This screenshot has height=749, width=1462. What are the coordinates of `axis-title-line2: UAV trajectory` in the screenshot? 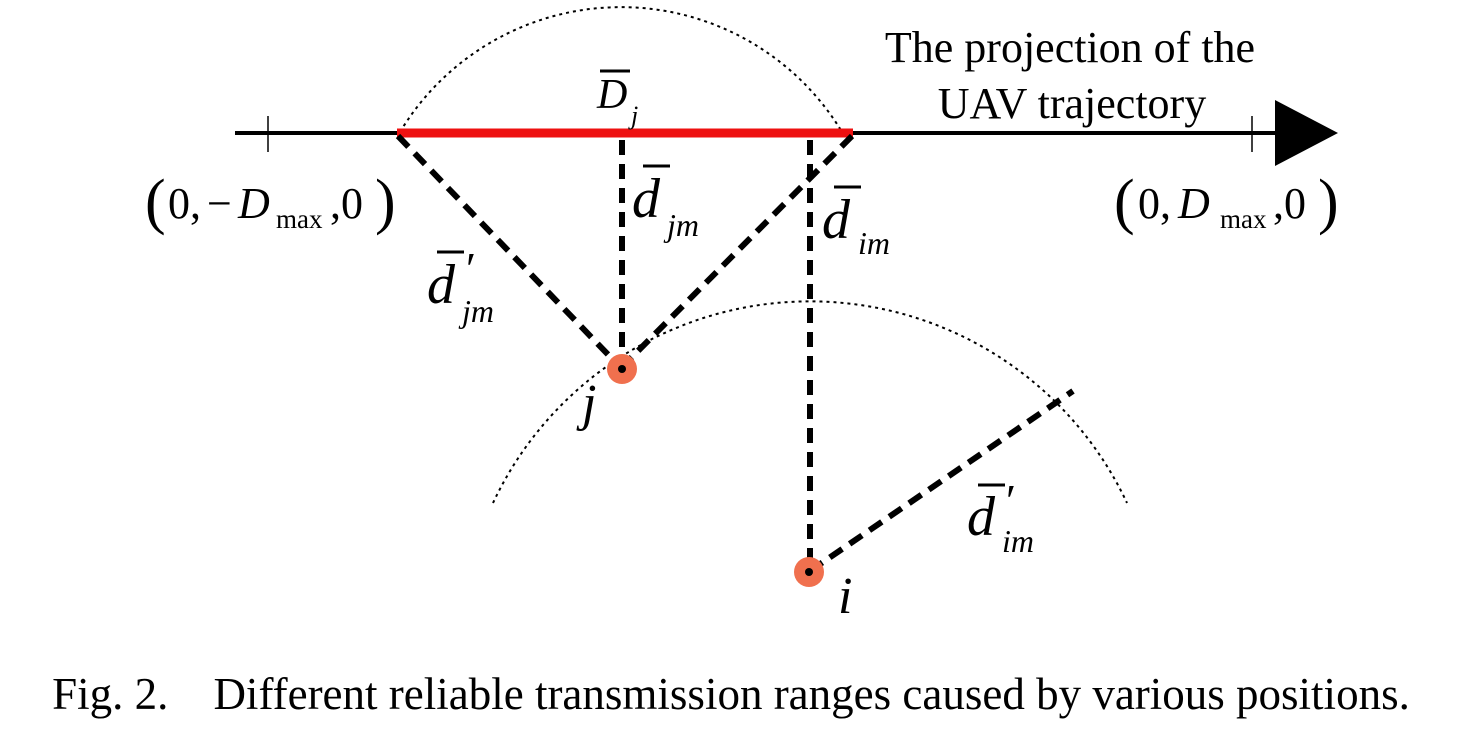 It's located at (1072, 103).